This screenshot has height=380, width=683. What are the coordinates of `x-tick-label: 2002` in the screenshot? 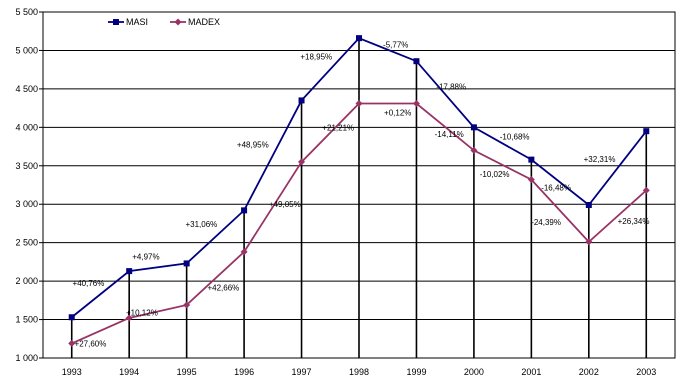 It's located at (589, 372).